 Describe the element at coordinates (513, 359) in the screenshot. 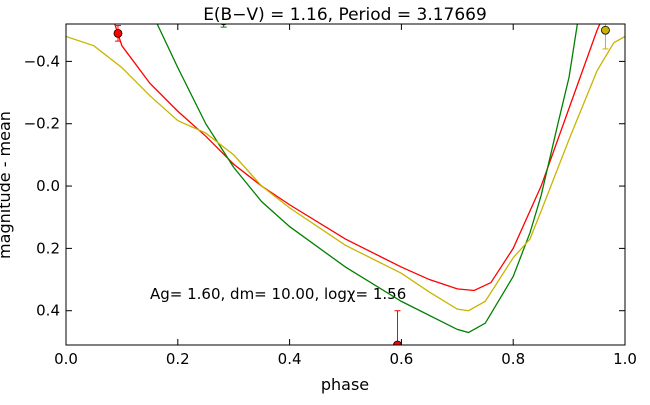

I see `x-tick-label: 0.8` at that location.